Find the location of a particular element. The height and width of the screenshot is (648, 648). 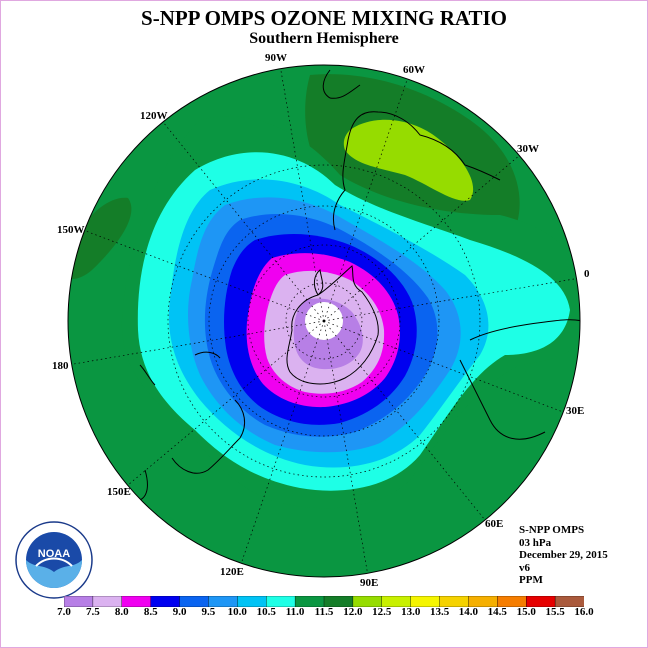

lon-label-150w: 150W is located at coordinates (71, 230).